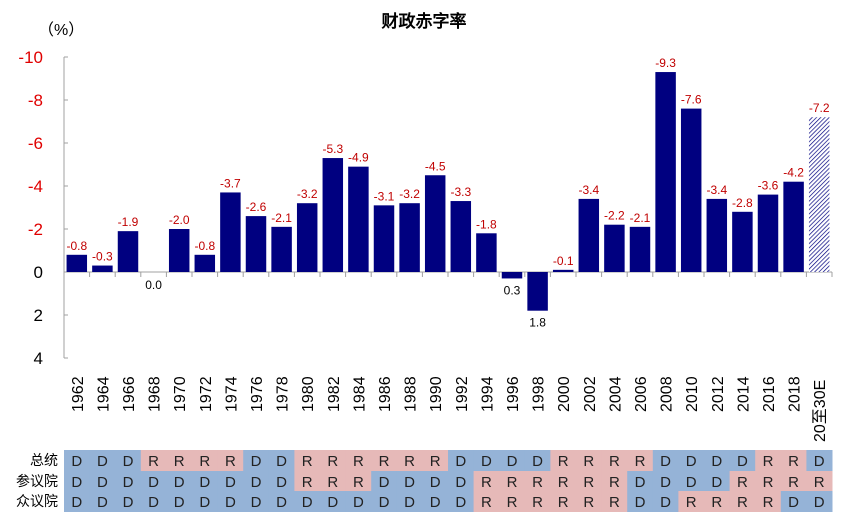 This screenshot has width=847, height=517. Describe the element at coordinates (359, 394) in the screenshot. I see `x-tick-label: 1984` at that location.